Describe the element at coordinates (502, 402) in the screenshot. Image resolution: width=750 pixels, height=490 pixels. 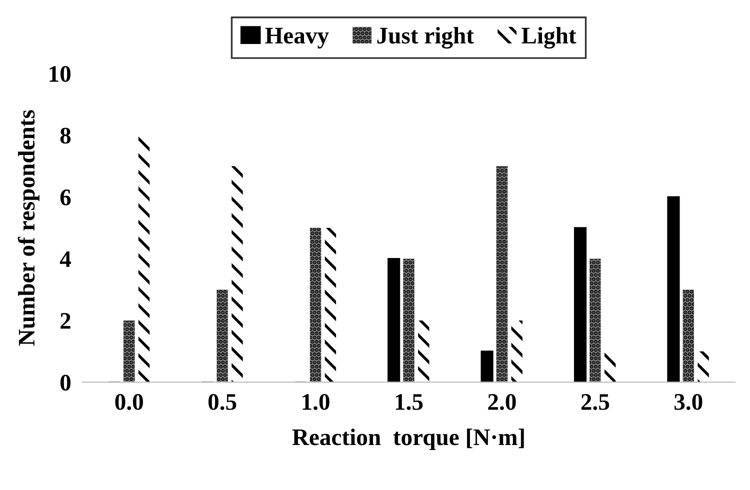
I see `x-tick-label: 2.0` at that location.